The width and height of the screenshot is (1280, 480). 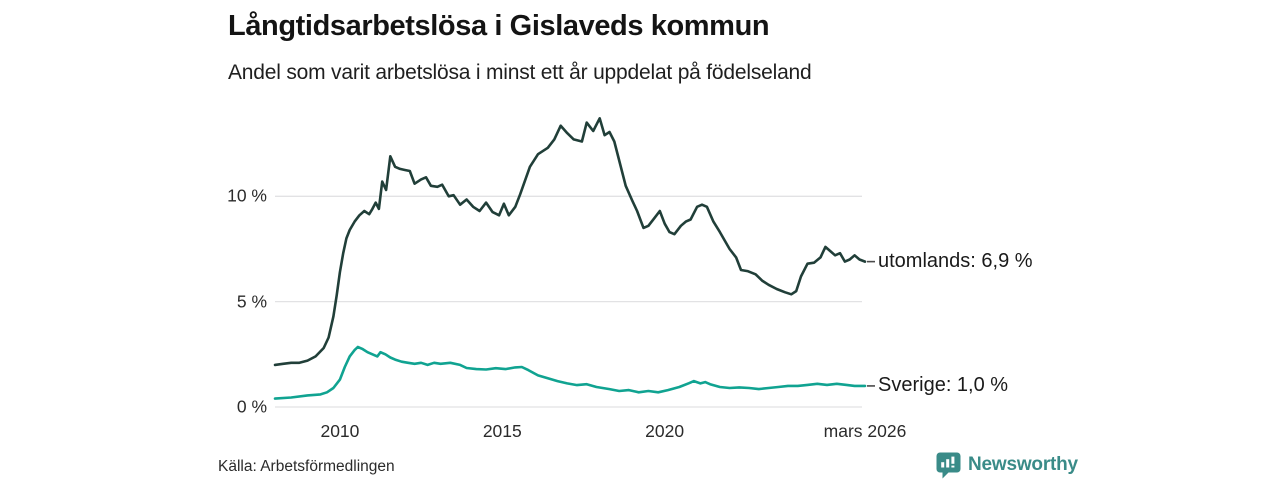 What do you see at coordinates (943, 384) in the screenshot?
I see `series-label-Sverige: Sverige: 1,0 %` at bounding box center [943, 384].